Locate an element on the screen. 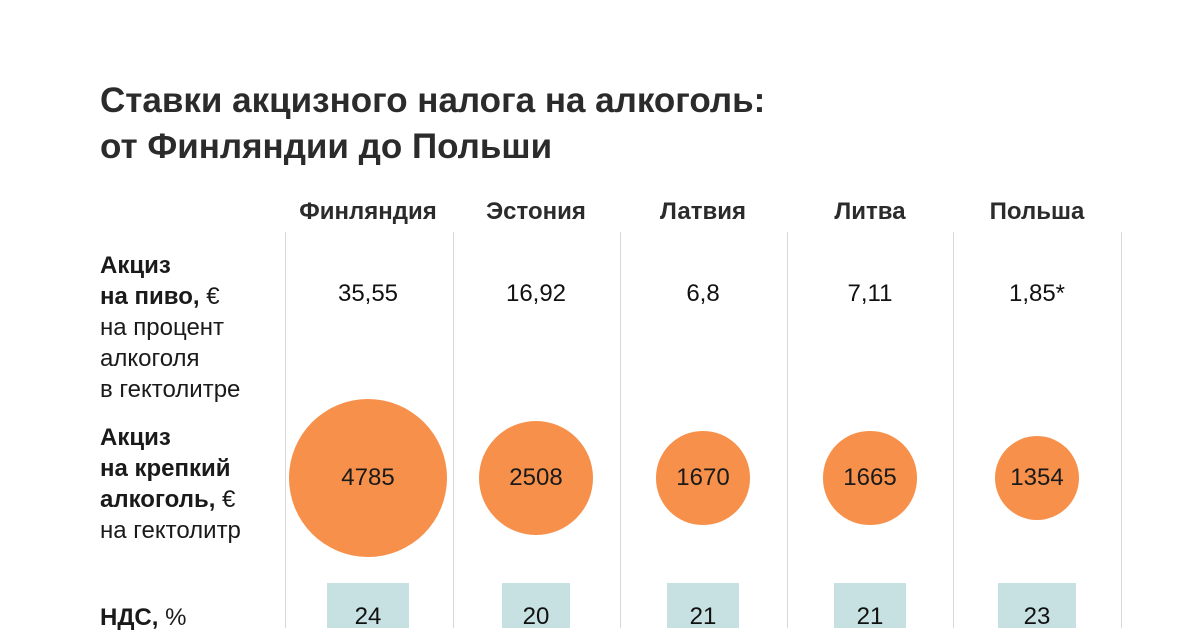 This screenshot has width=1200, height=633. beer-value-0: 35,55 is located at coordinates (368, 293).